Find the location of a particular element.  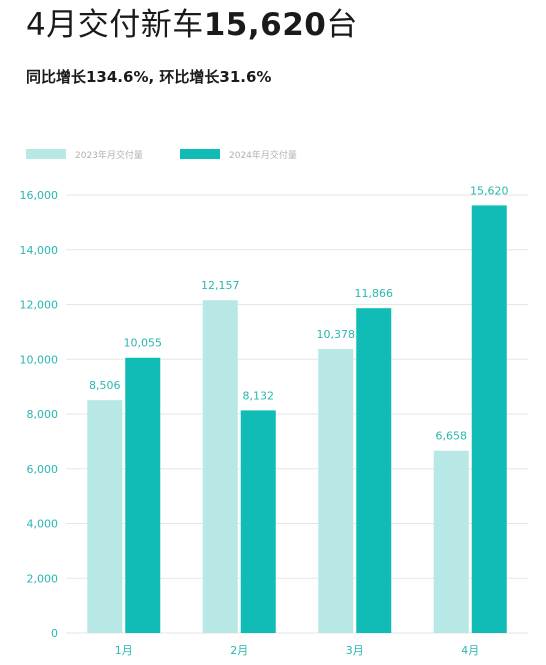

bar-value-label: 10,378 is located at coordinates (336, 334).